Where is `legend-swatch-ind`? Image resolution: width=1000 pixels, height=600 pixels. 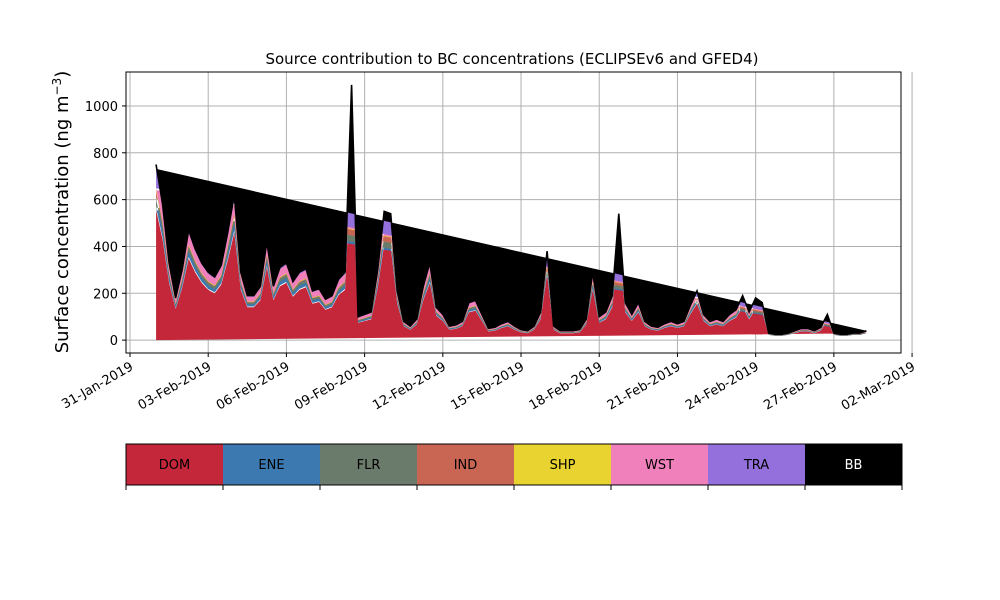
legend-swatch-ind is located at coordinates (465, 464).